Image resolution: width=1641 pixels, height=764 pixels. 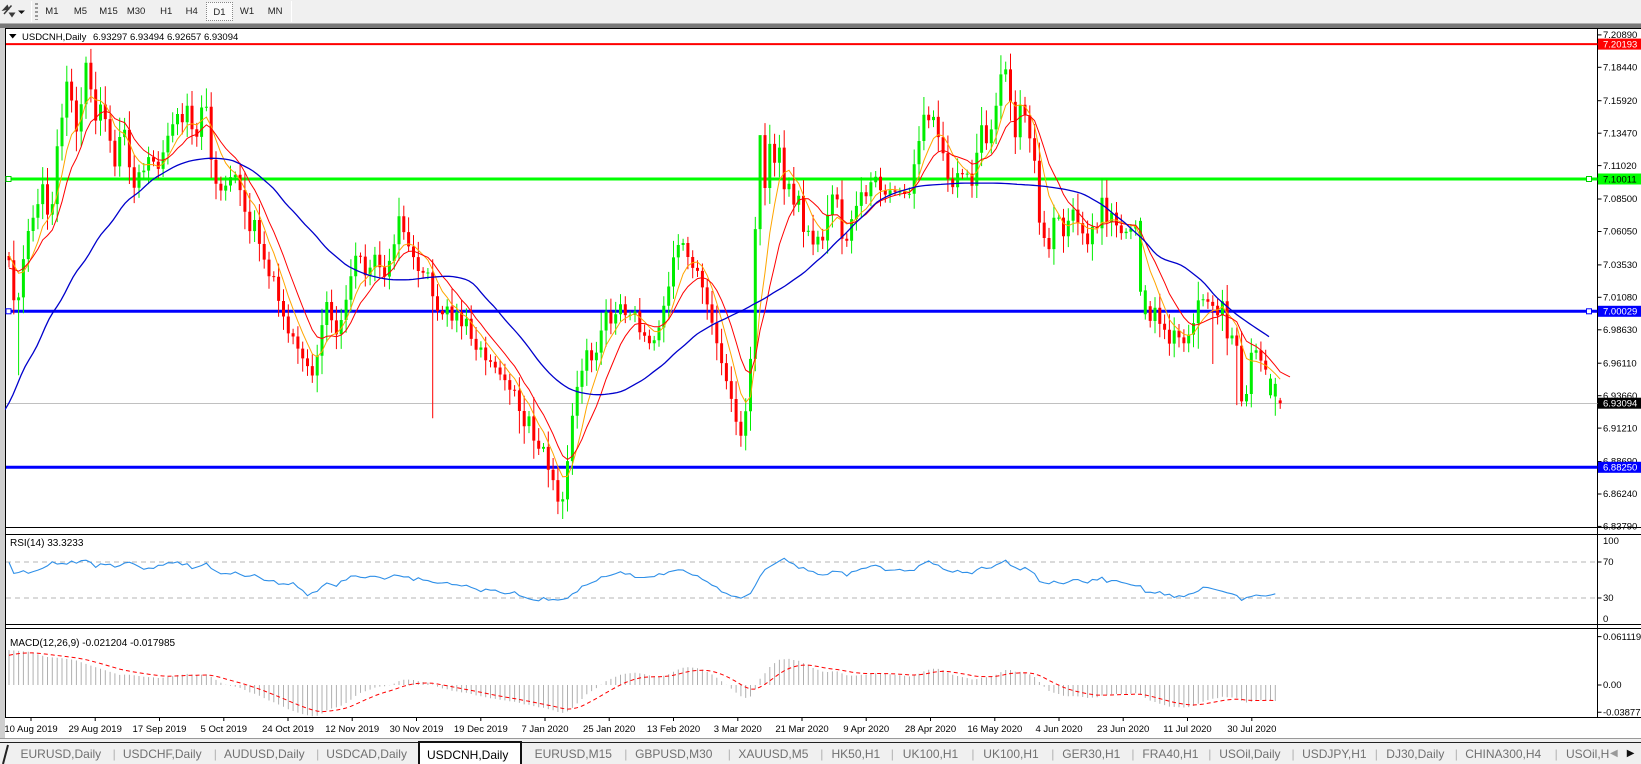 I want to click on svg-text: RSI(14) 33.3233, so click(x=47, y=543).